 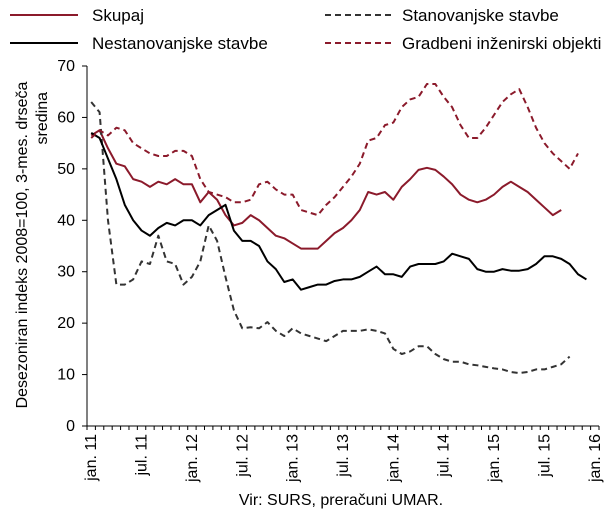 What do you see at coordinates (293, 458) in the screenshot?
I see `x-tick-label: jan. 13` at bounding box center [293, 458].